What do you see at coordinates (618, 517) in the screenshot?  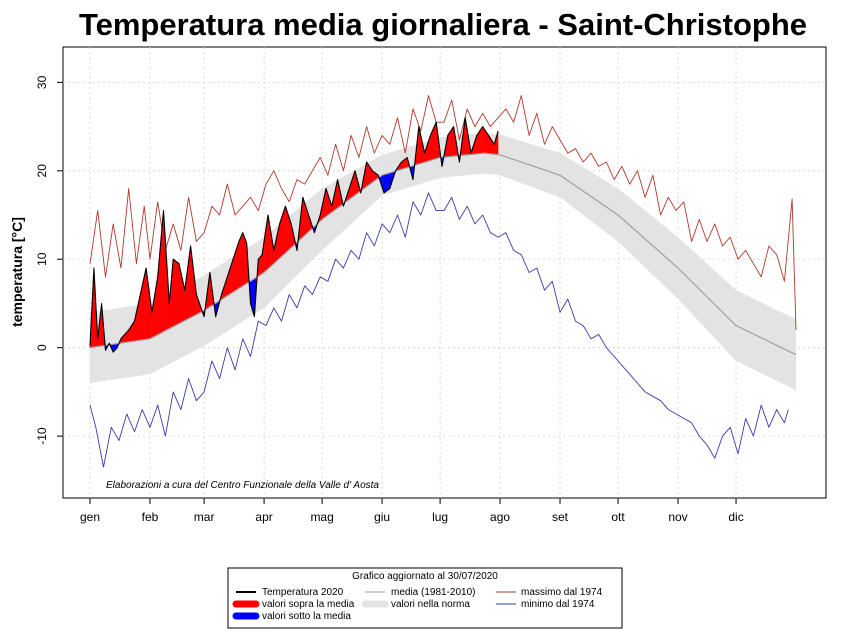 I see `x-tick-label: ott` at bounding box center [618, 517].